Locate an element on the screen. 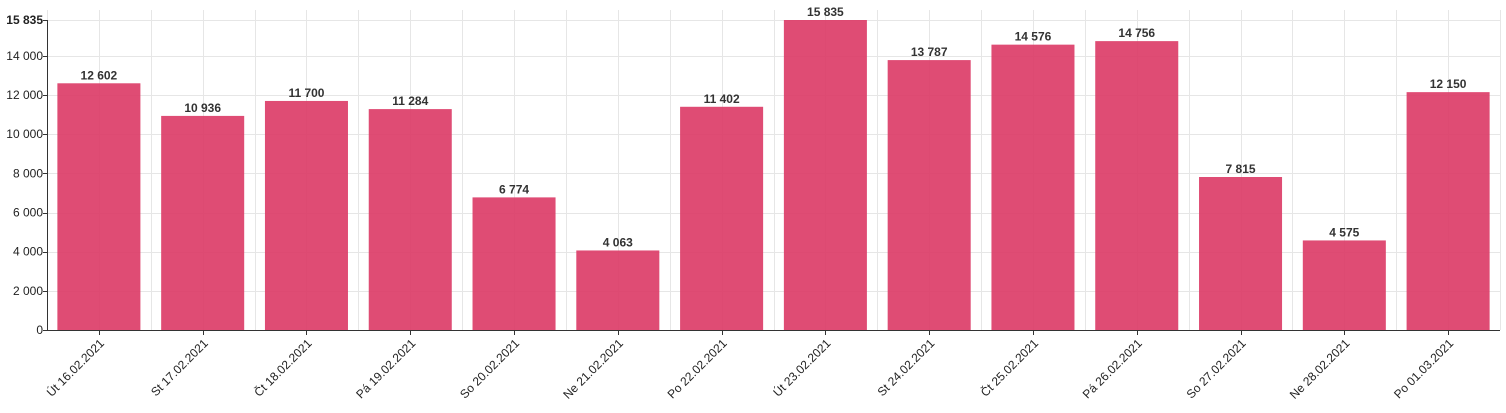 Image resolution: width=1506 pixels, height=413 pixels. y-tick-label: 0 is located at coordinates (39, 330).